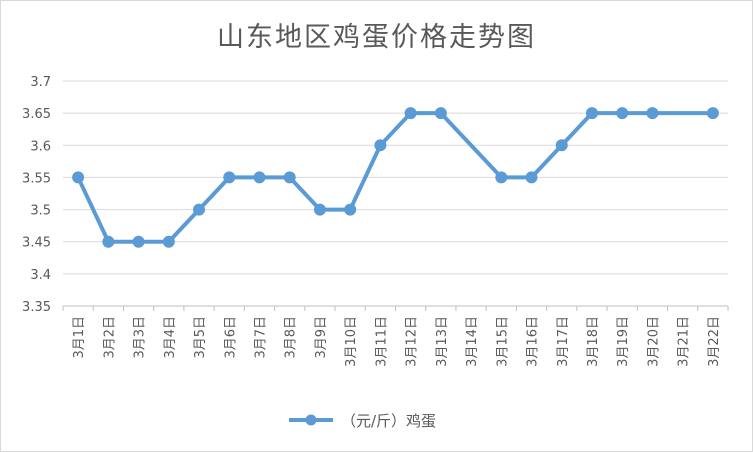  Describe the element at coordinates (442, 341) in the screenshot. I see `x-tick-label: 3月13日` at that location.